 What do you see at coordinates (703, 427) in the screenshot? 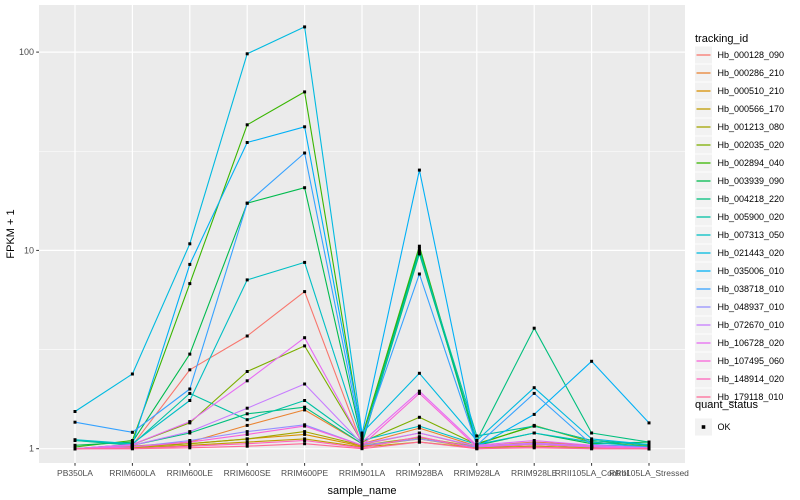
I see `ok-square-marker-icon` at bounding box center [703, 427].